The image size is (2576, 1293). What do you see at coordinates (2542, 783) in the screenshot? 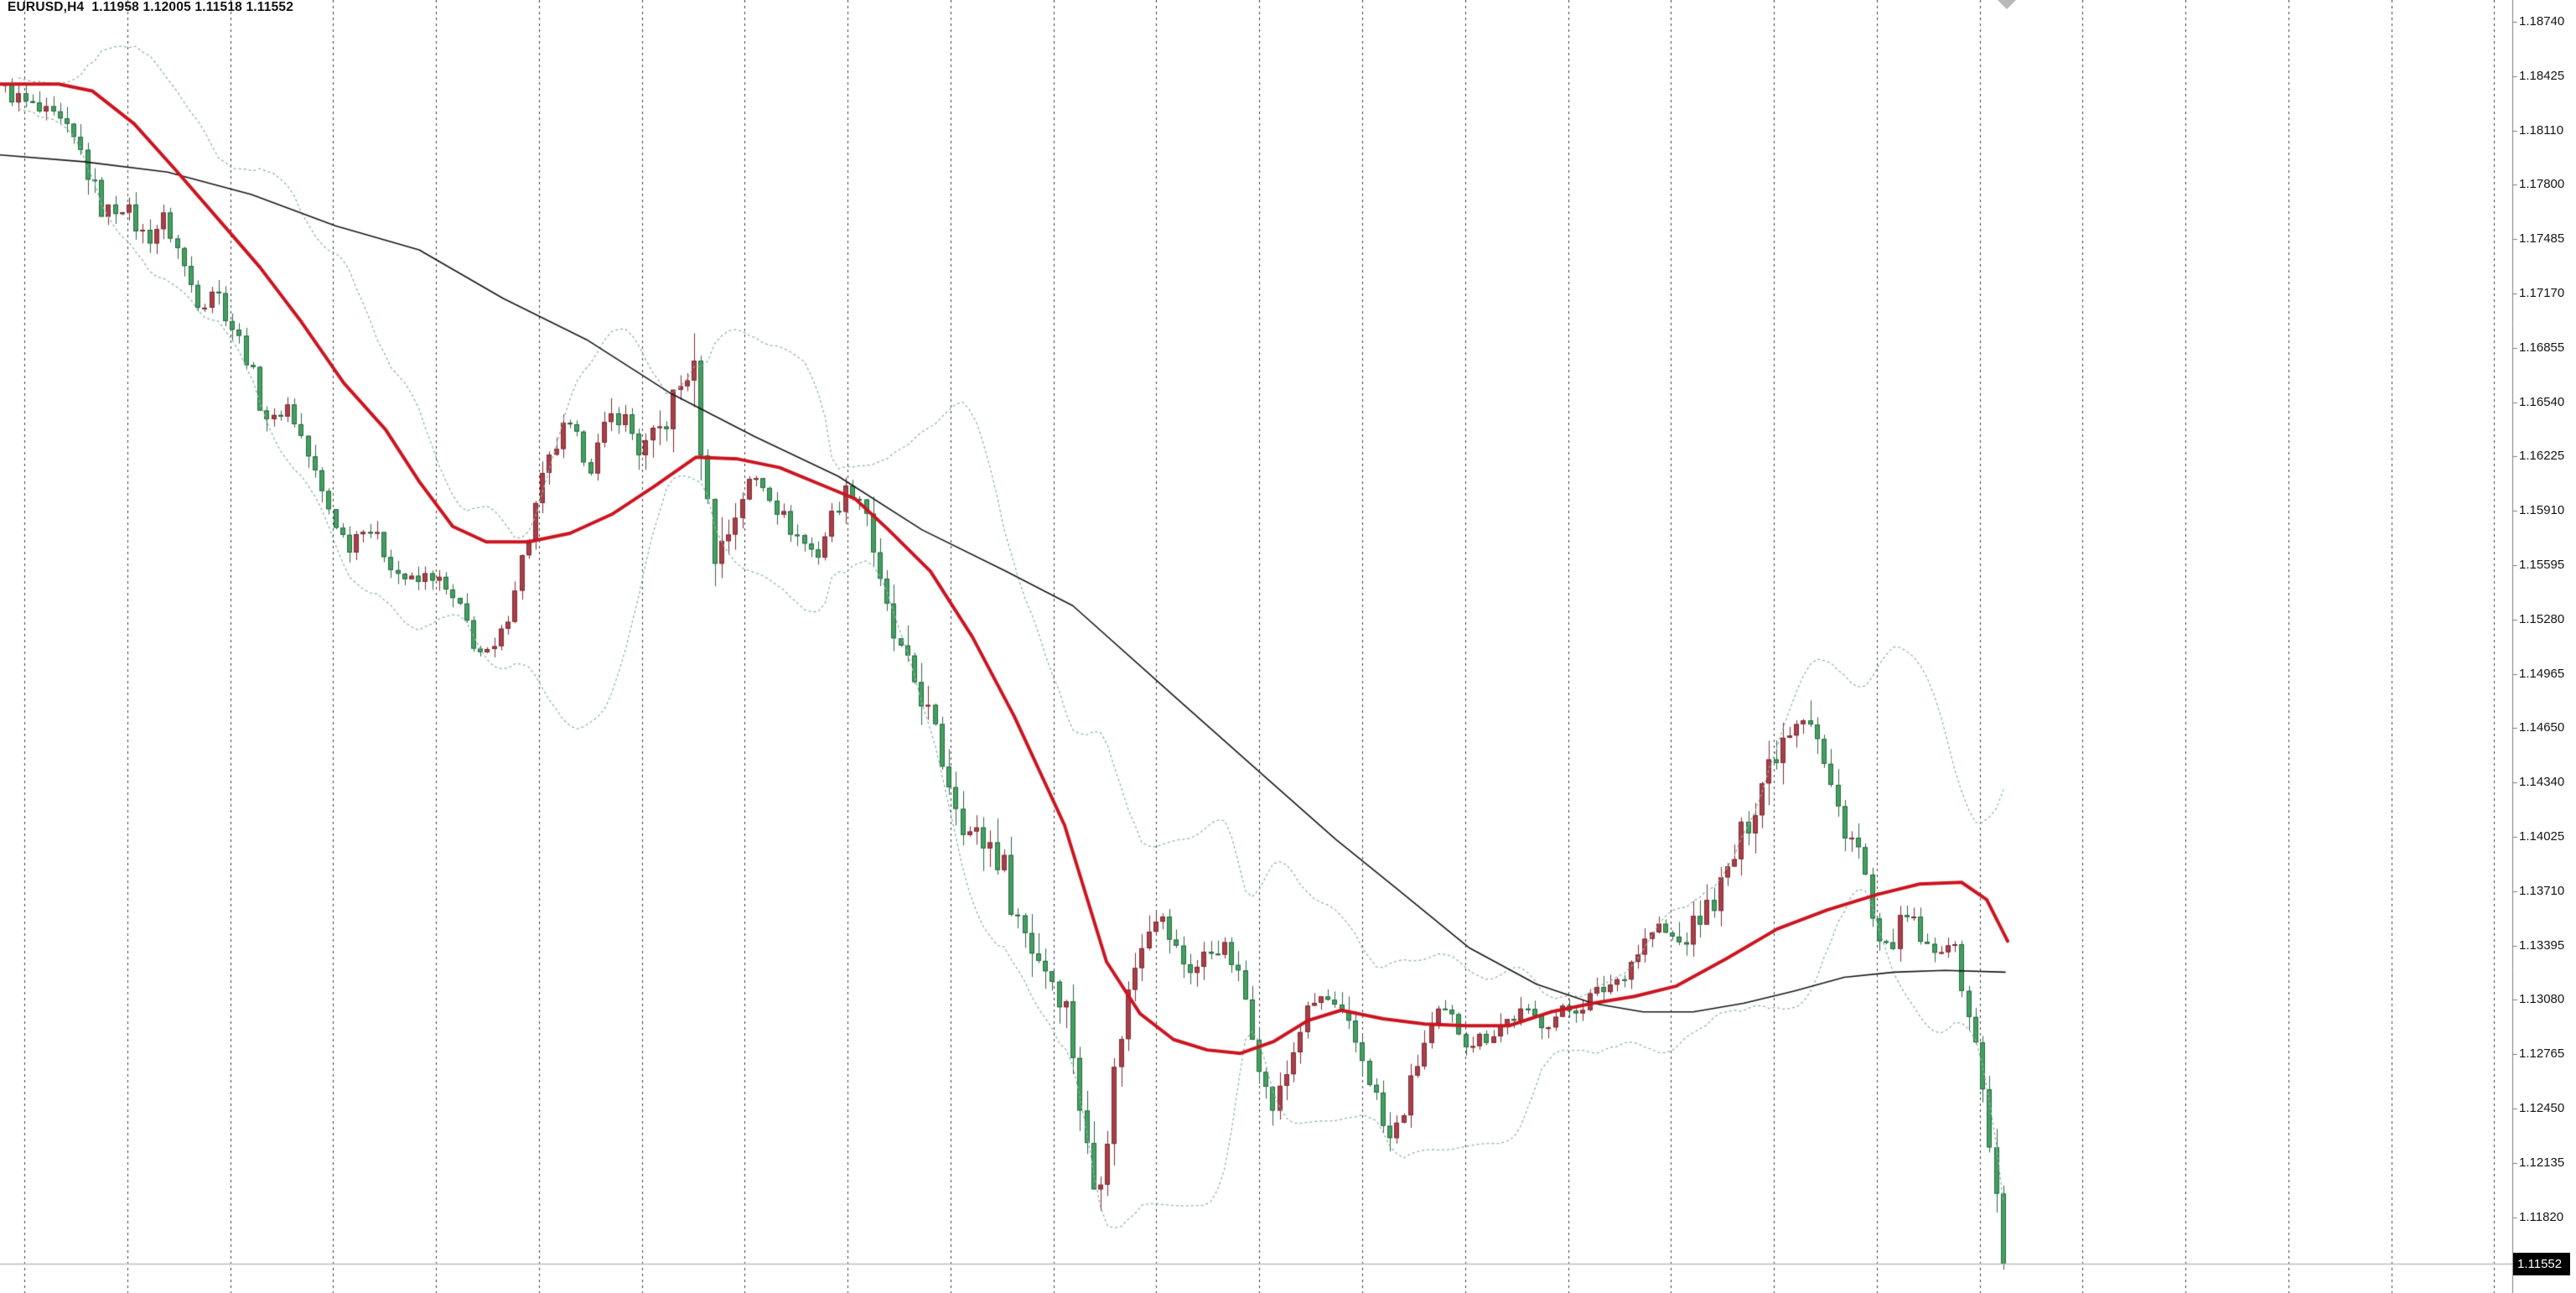
I see `y-axis-tick-label: 1.14340` at bounding box center [2542, 783].